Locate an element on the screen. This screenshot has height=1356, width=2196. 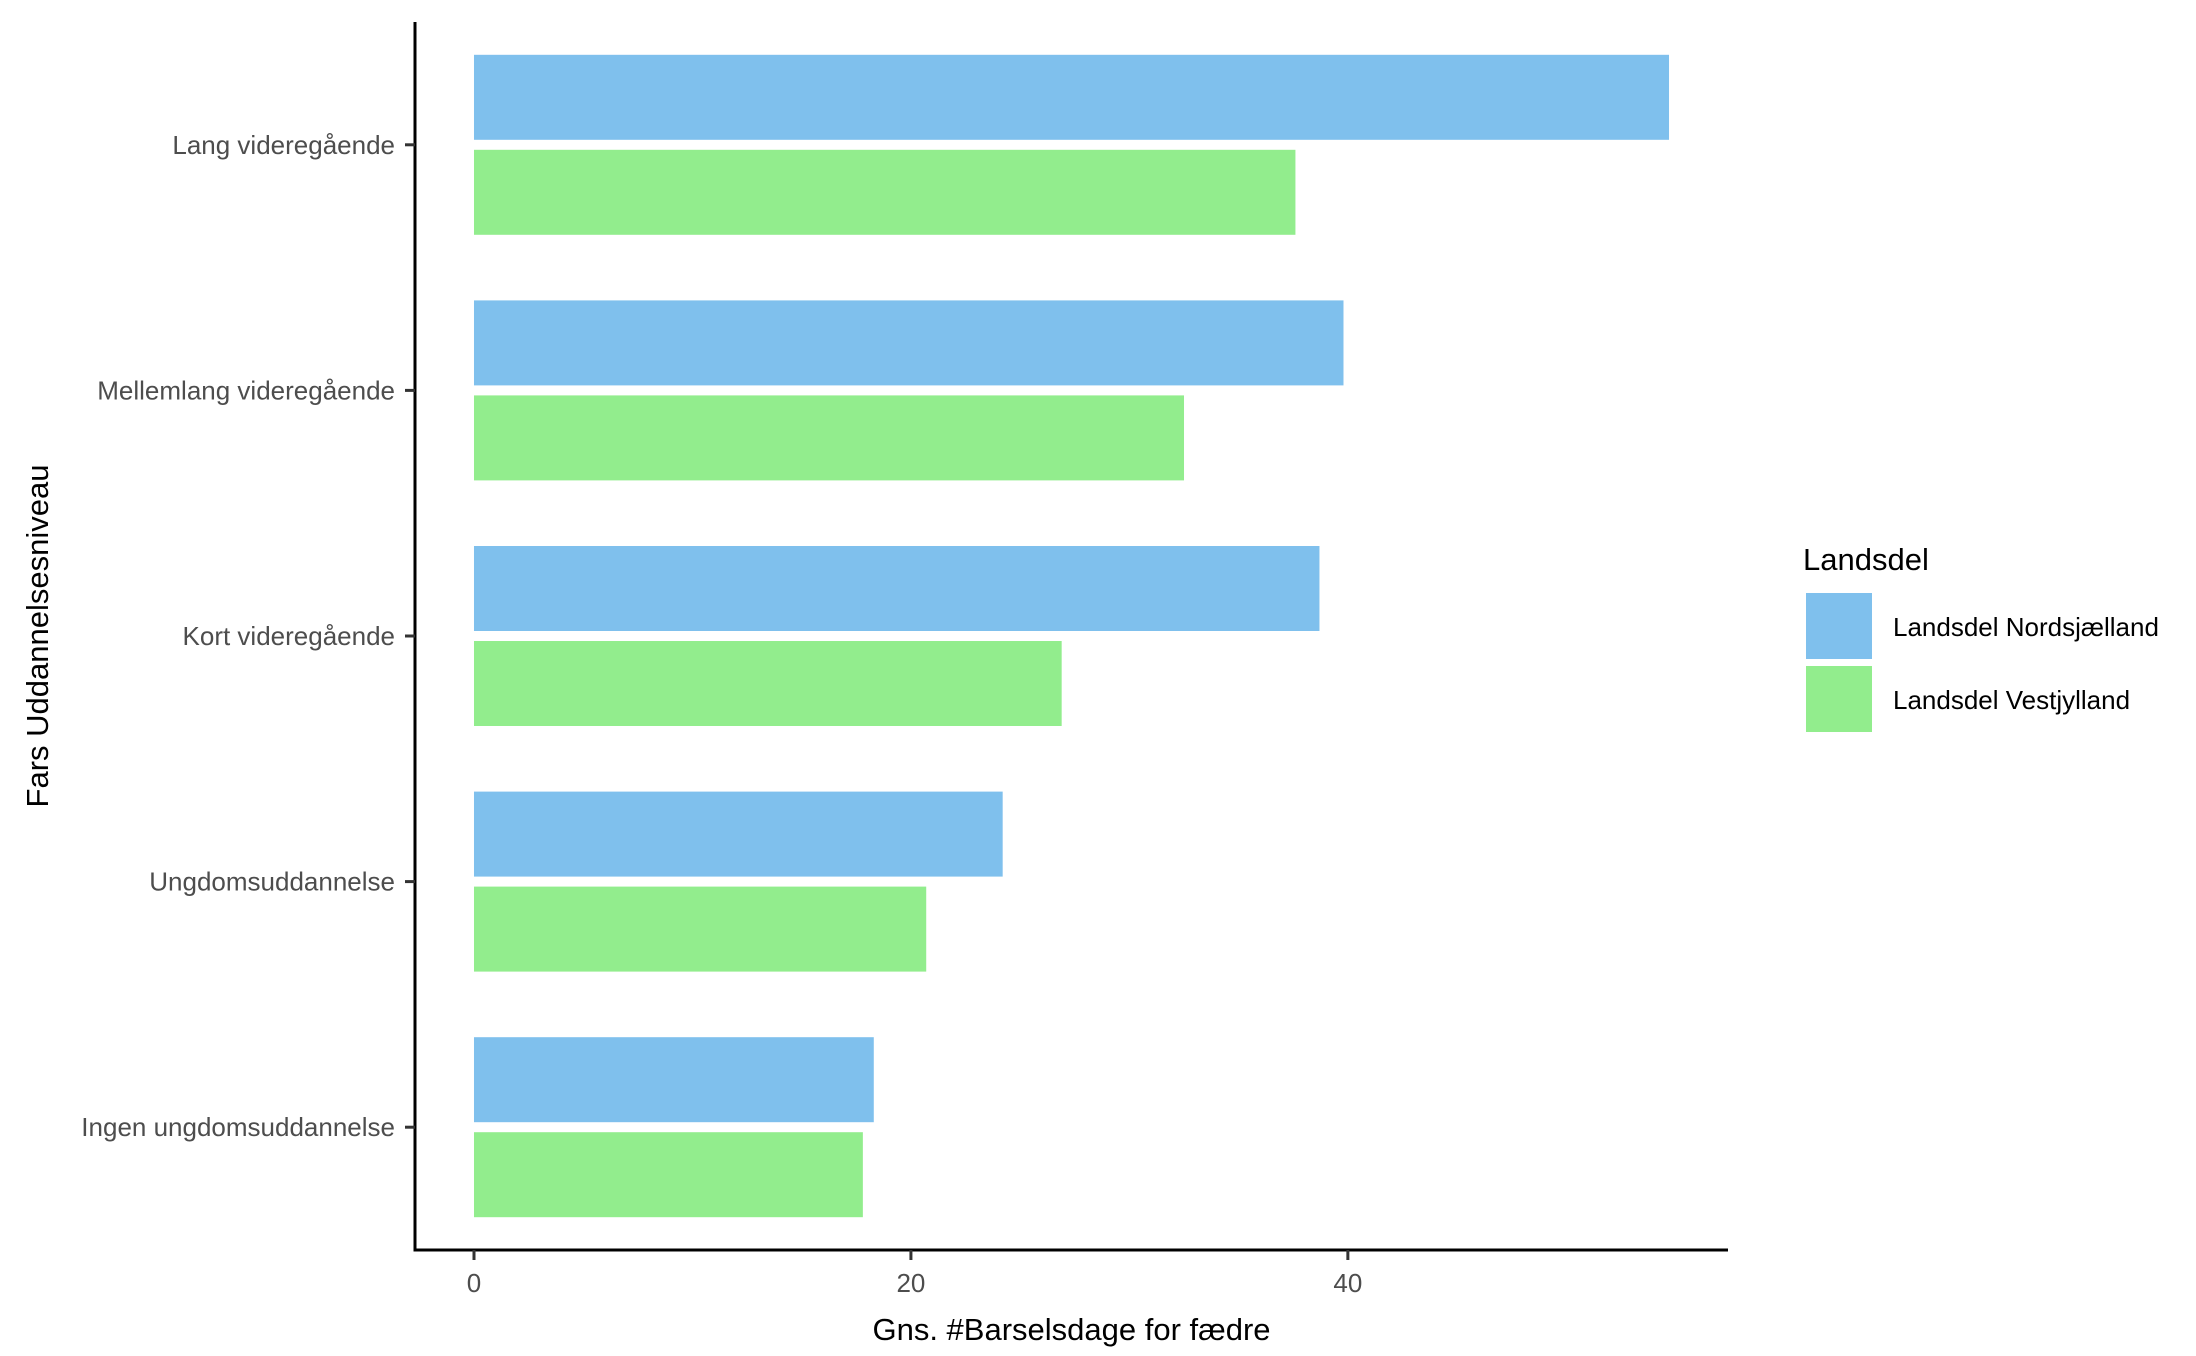
y-tick-label: Ungdomsuddannelse is located at coordinates (272, 882).